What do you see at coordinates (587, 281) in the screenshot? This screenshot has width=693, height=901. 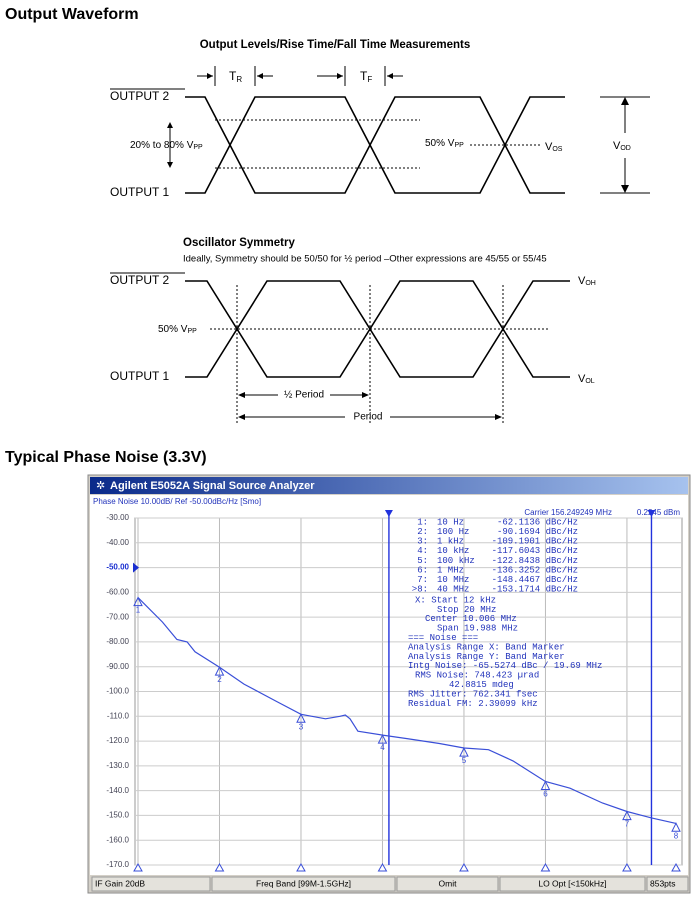 I see `label: VOH` at bounding box center [587, 281].